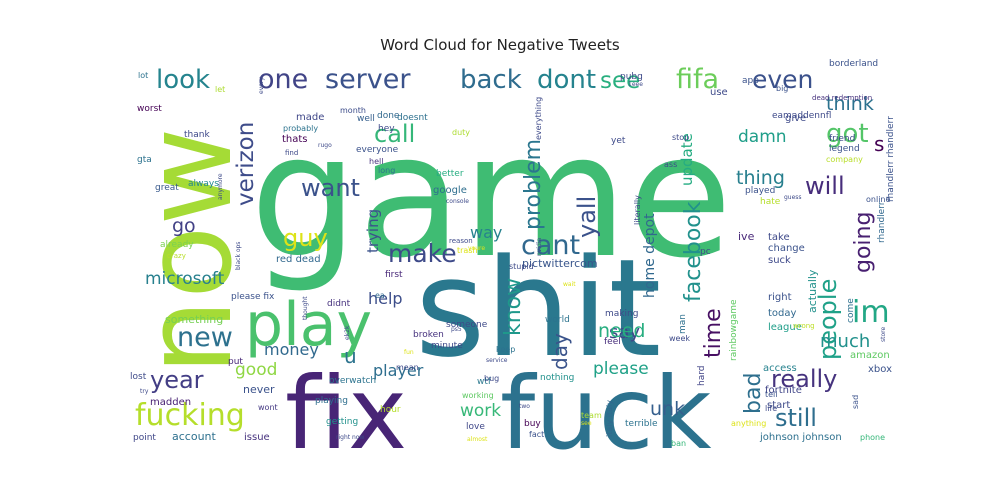 Image resolution: width=1000 pixels, height=500 pixels. Describe the element at coordinates (447, 346) in the screenshot. I see `word-minute: minute` at that location.